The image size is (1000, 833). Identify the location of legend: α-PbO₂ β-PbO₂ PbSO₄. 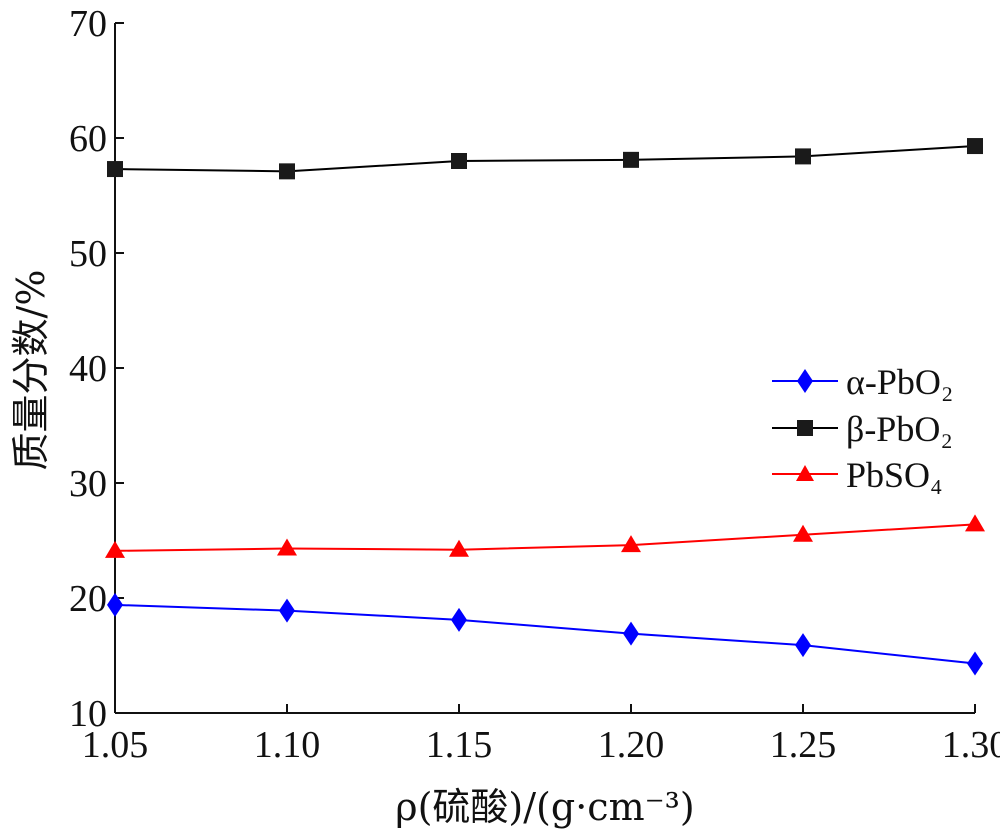
(862, 428).